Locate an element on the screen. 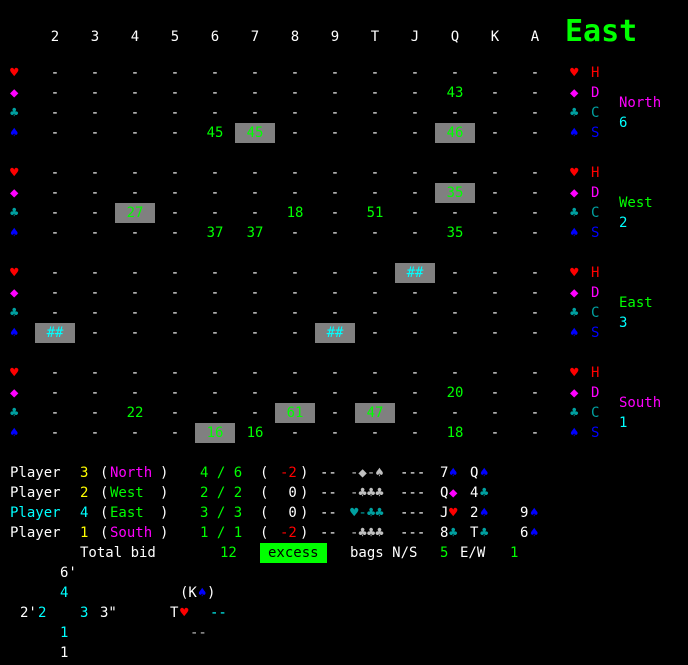 Image resolution: width=688 pixels, height=665 pixels. grid-cell: 16 is located at coordinates (255, 433).